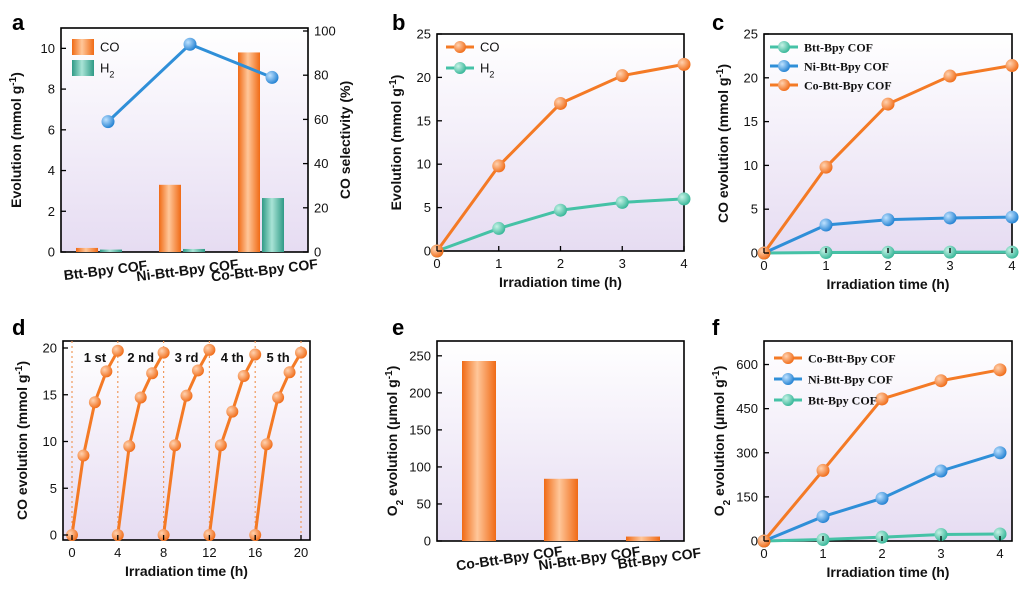  Describe the element at coordinates (881, 553) in the screenshot. I see `panel-f-xtick-label: 2` at that location.